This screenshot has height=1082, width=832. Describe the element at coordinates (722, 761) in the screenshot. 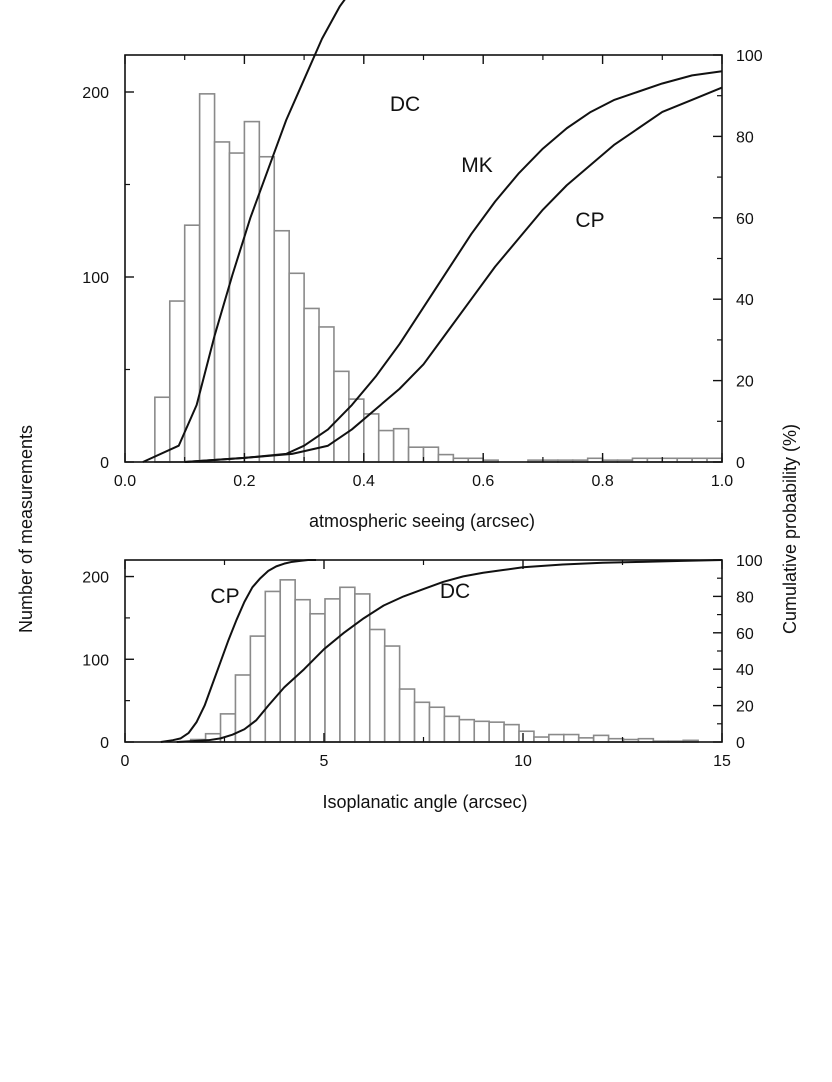

I see `bottom-x-tick-label: 15` at that location.